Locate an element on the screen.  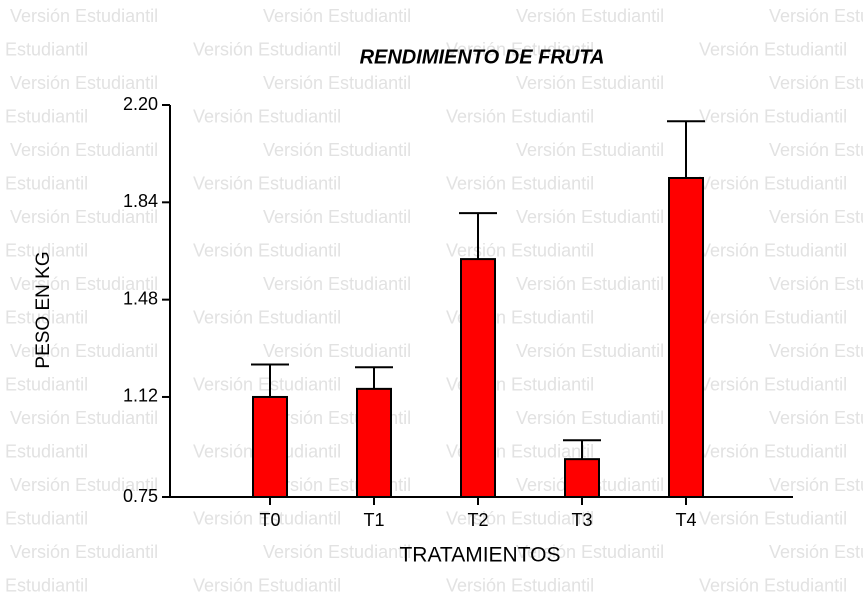
x-axis-label: TRATAMIENTOS is located at coordinates (479, 555).